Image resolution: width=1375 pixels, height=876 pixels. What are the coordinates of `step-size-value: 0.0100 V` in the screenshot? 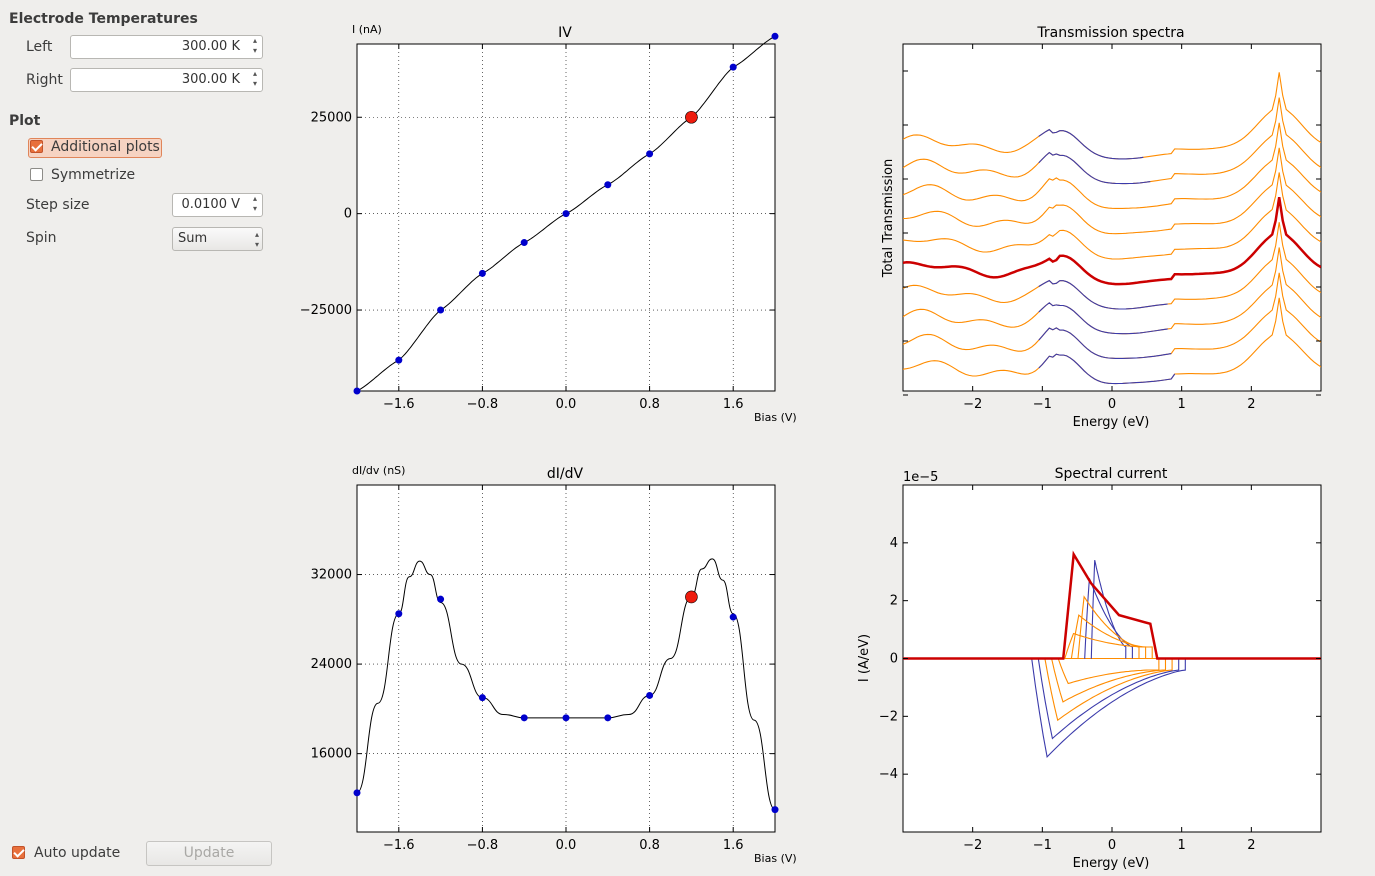 It's located at (210, 204).